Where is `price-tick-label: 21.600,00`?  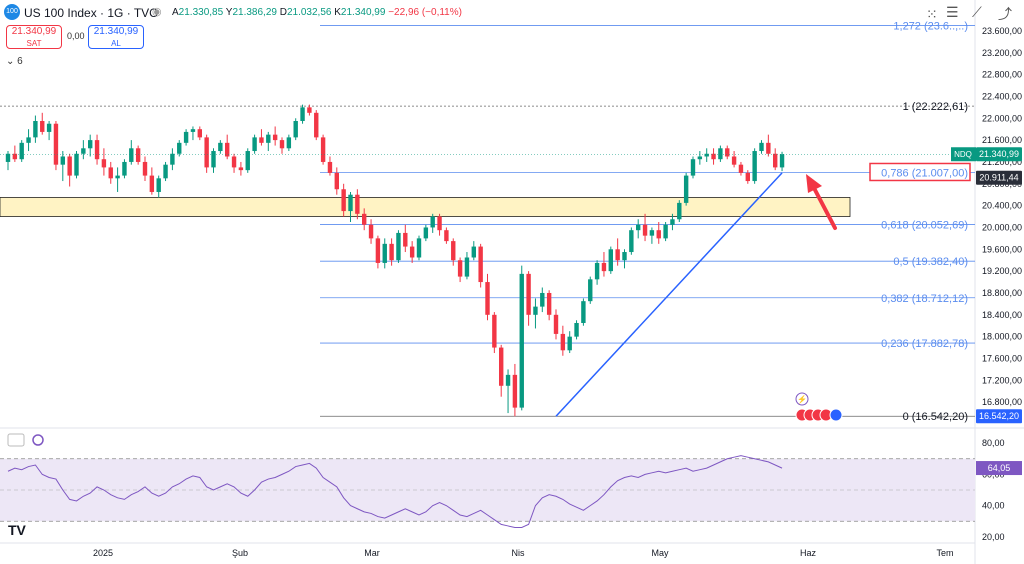
price-tick-label: 21.600,00 is located at coordinates (1002, 140).